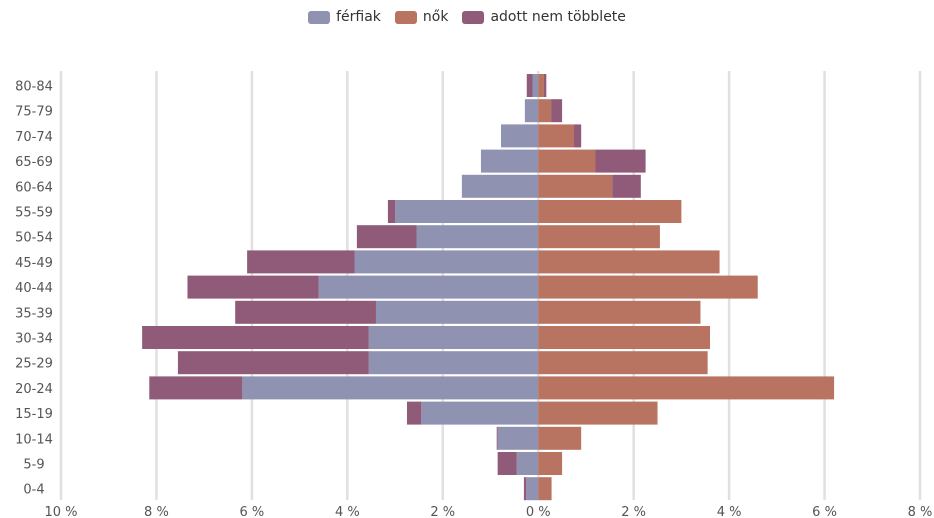  What do you see at coordinates (319, 17) in the screenshot?
I see `legend-swatch-men` at bounding box center [319, 17].